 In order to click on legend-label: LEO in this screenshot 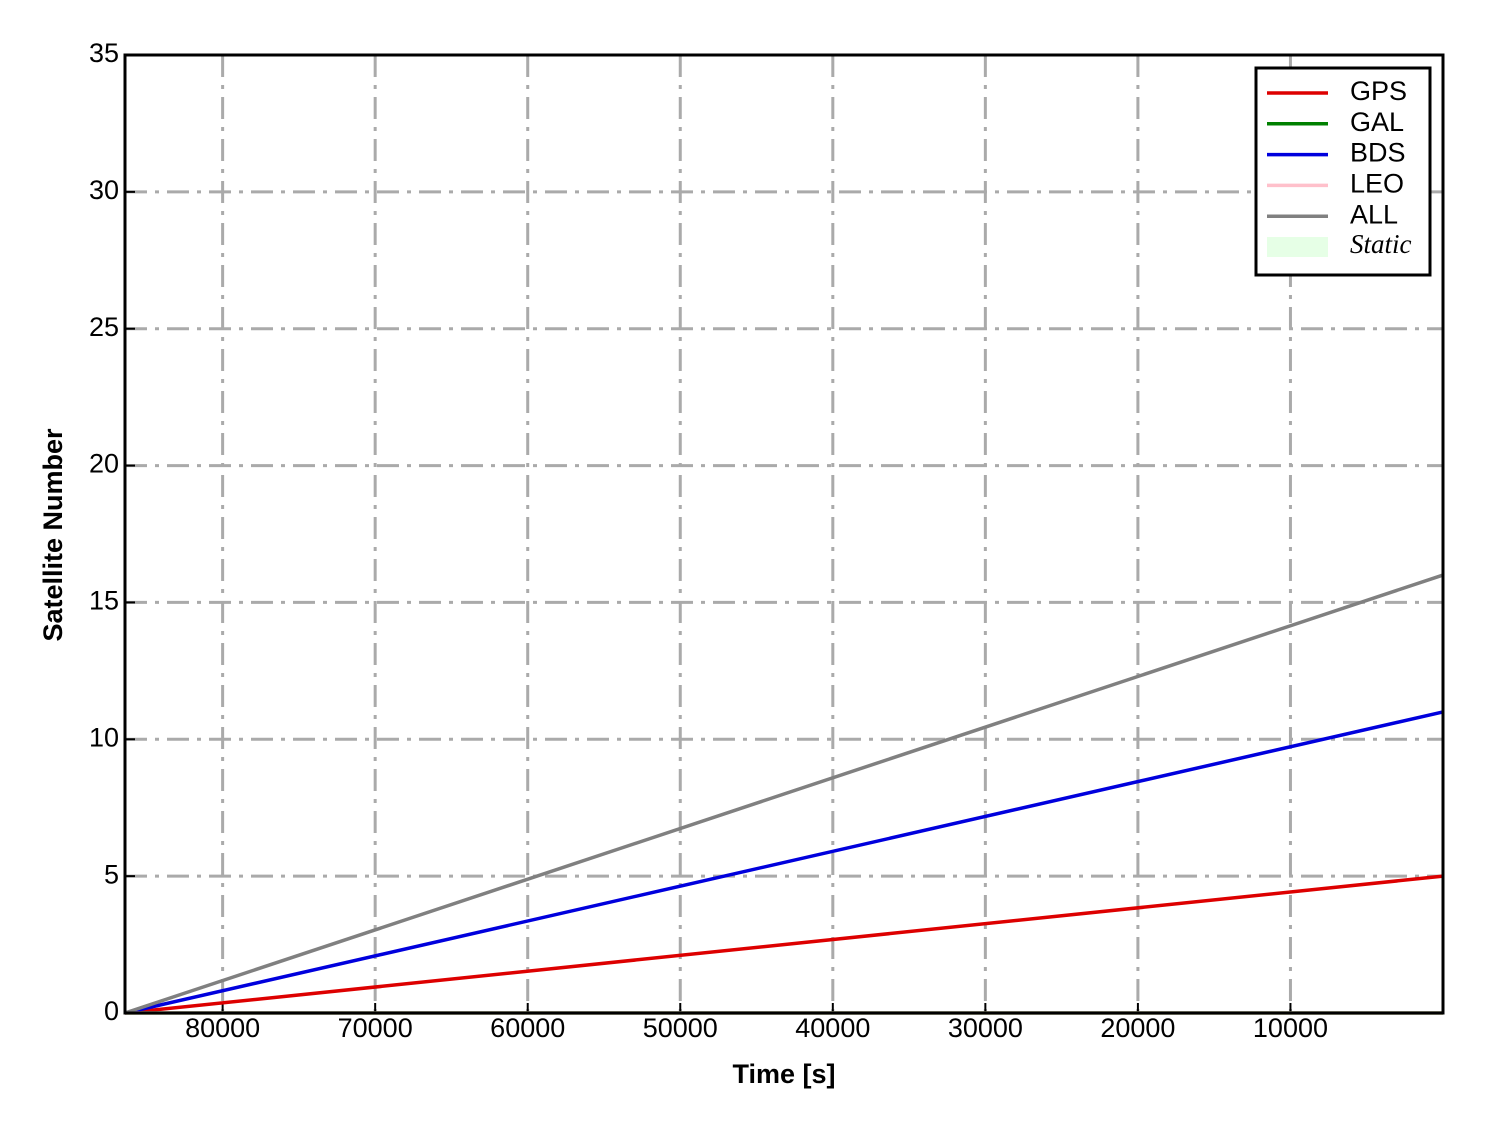, I will do `click(1377, 184)`.